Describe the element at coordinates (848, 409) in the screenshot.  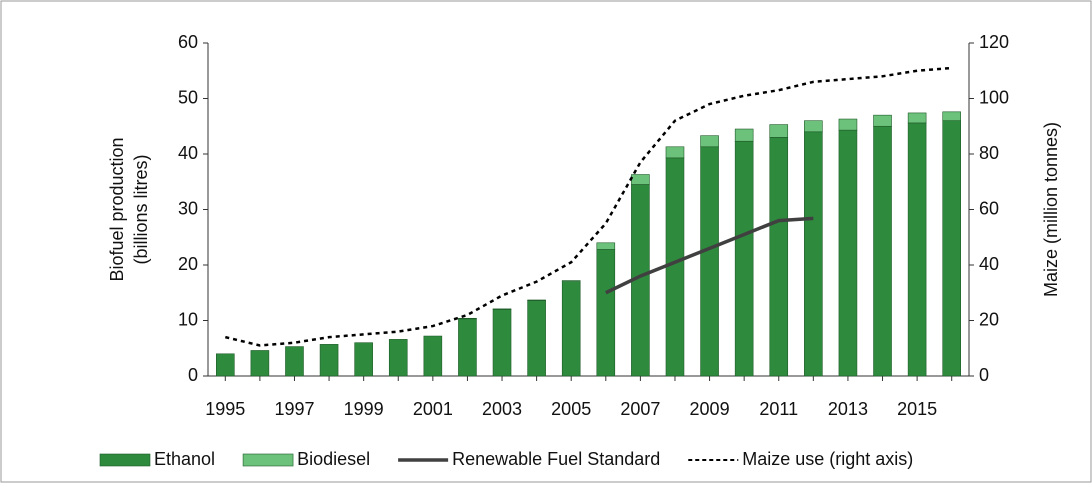
I see `x-tick-label: 2013` at that location.